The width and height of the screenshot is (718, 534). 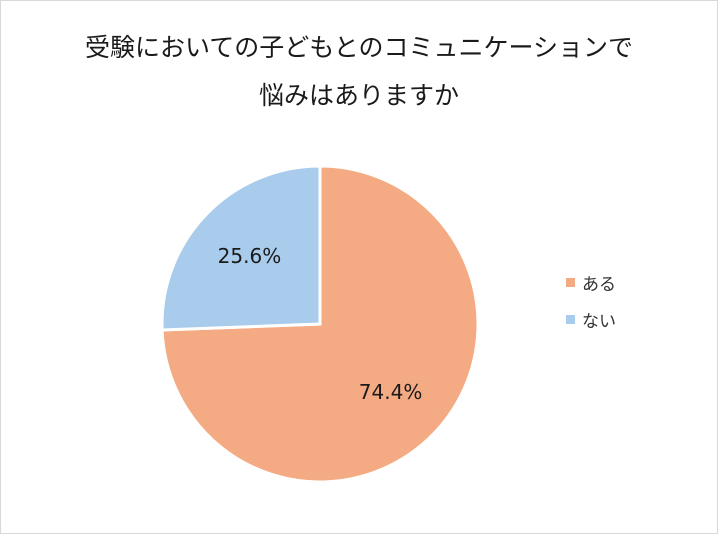 I want to click on chart-title-line-1: 受験においての子どもとのコミュニケーションで, so click(x=358, y=47).